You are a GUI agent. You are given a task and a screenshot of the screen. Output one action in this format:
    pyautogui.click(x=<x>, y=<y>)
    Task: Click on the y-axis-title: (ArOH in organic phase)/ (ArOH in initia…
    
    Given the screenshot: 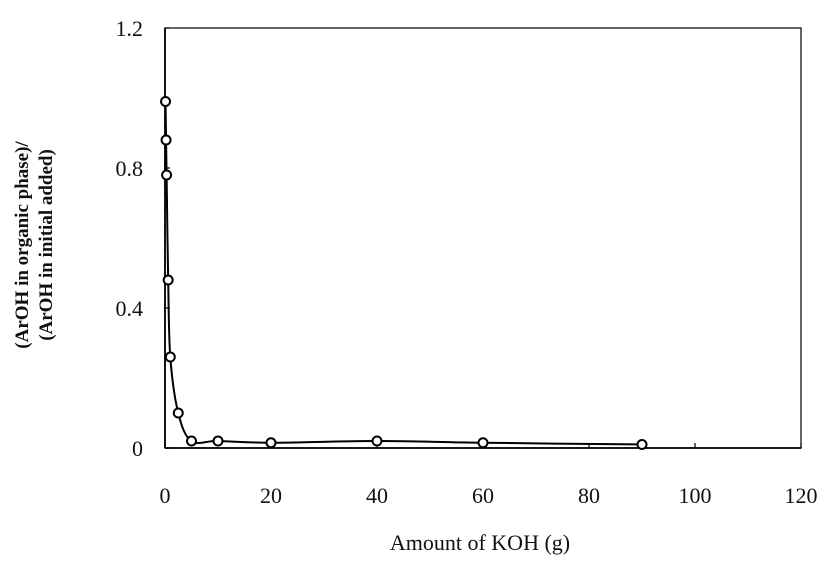 What is the action you would take?
    pyautogui.click(x=34, y=245)
    